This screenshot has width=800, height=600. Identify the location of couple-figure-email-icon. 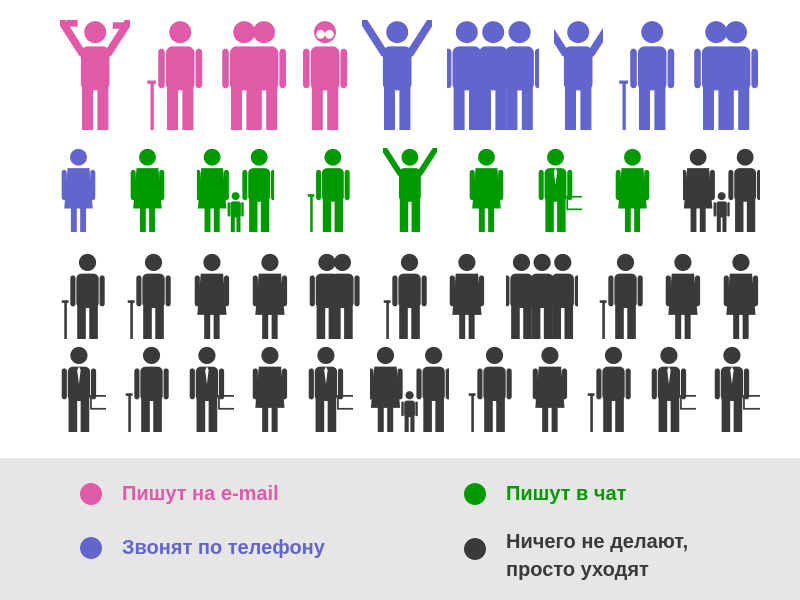
(254, 75).